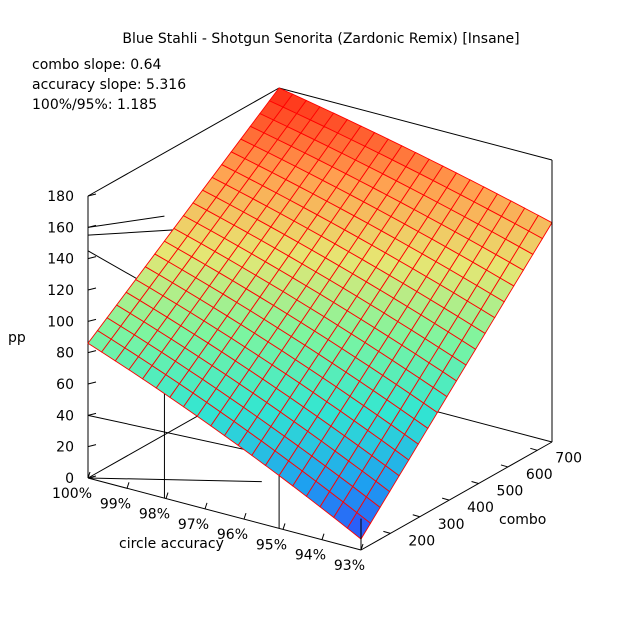 The height and width of the screenshot is (640, 640). Describe the element at coordinates (224, 514) in the screenshot. I see `frame-base-front-edge` at that location.